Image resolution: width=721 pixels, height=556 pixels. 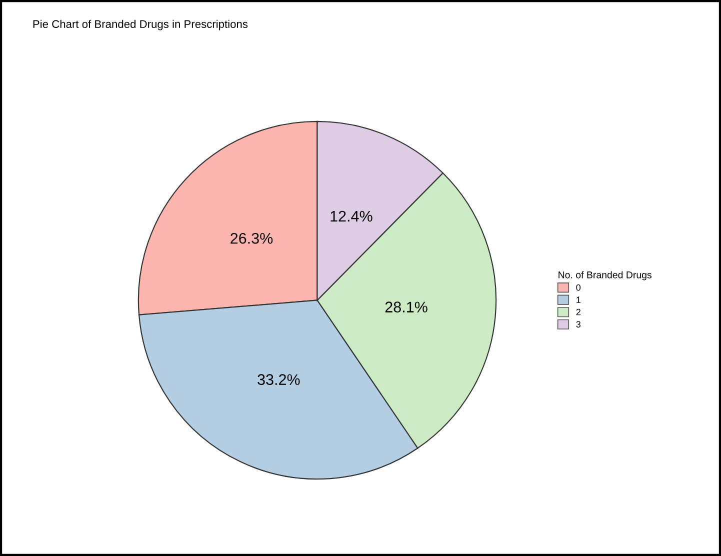 I want to click on legend-label: 3, so click(x=578, y=324).